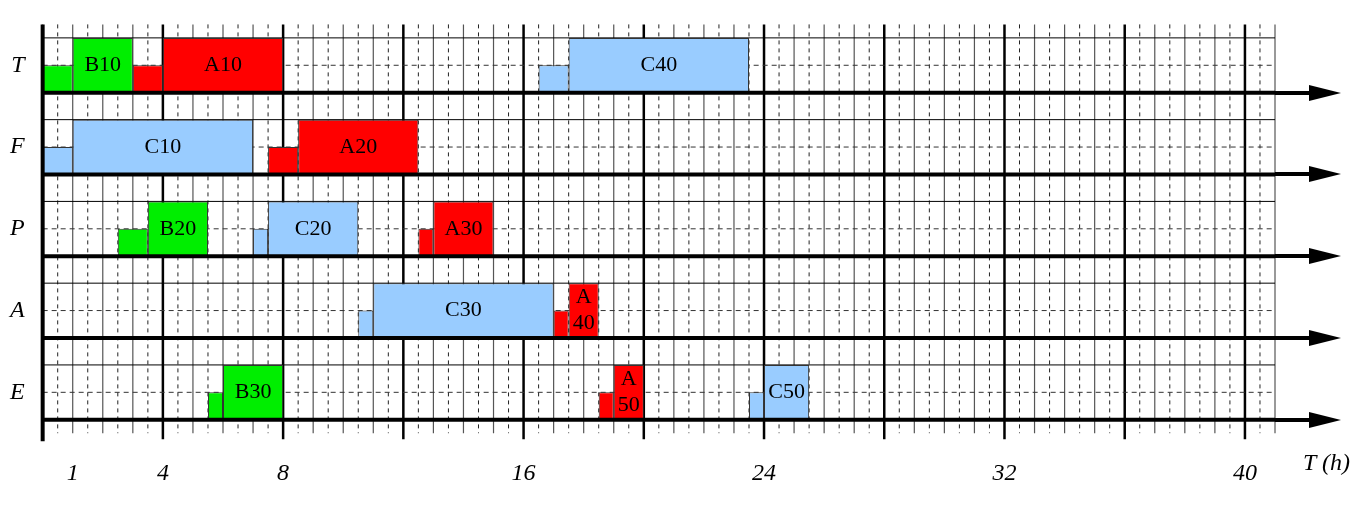 This screenshot has width=1367, height=510. I want to click on y-tick-label: F, so click(16, 145).